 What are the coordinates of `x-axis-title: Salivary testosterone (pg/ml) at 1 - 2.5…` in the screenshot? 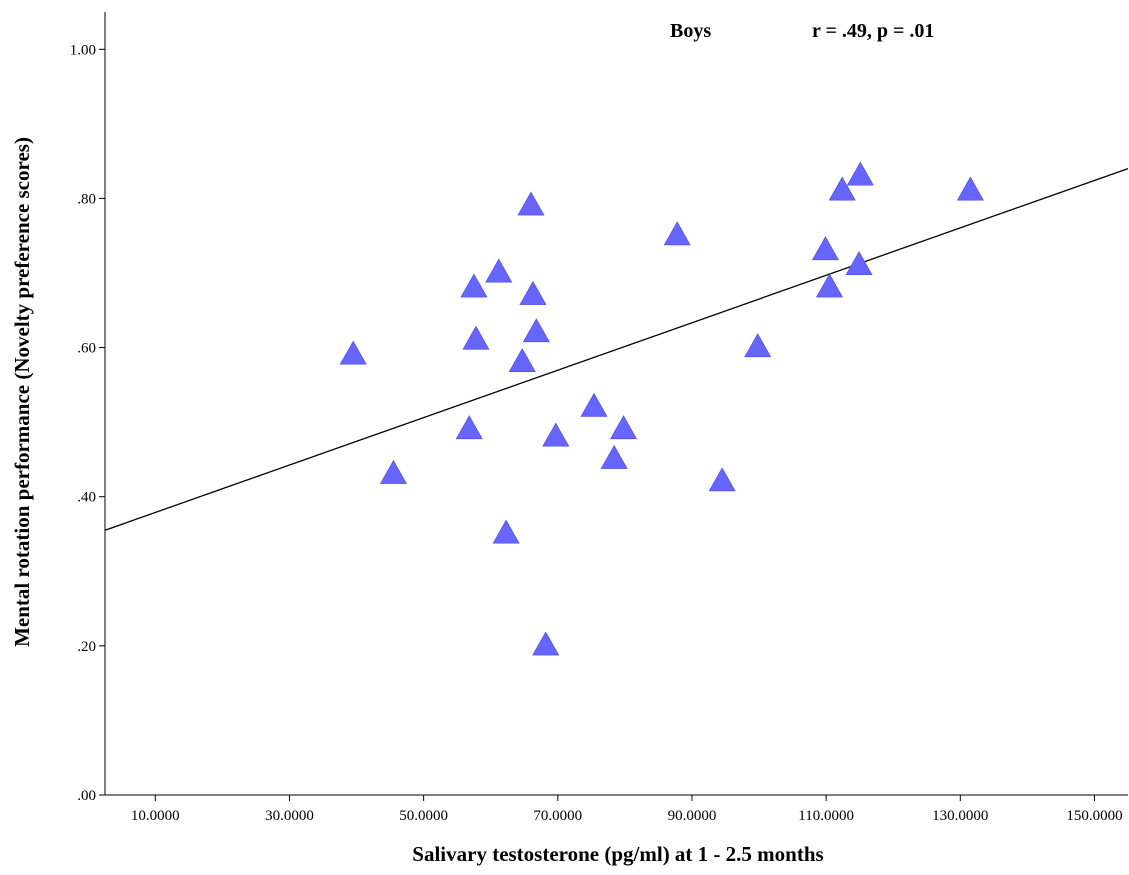 It's located at (617, 854).